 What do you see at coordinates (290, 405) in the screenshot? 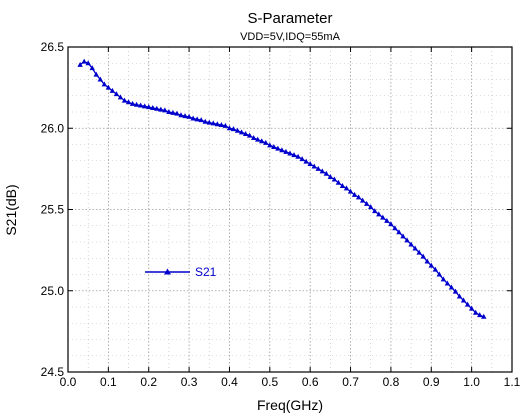
I see `x-axis-label: Freq(GHz)` at bounding box center [290, 405].